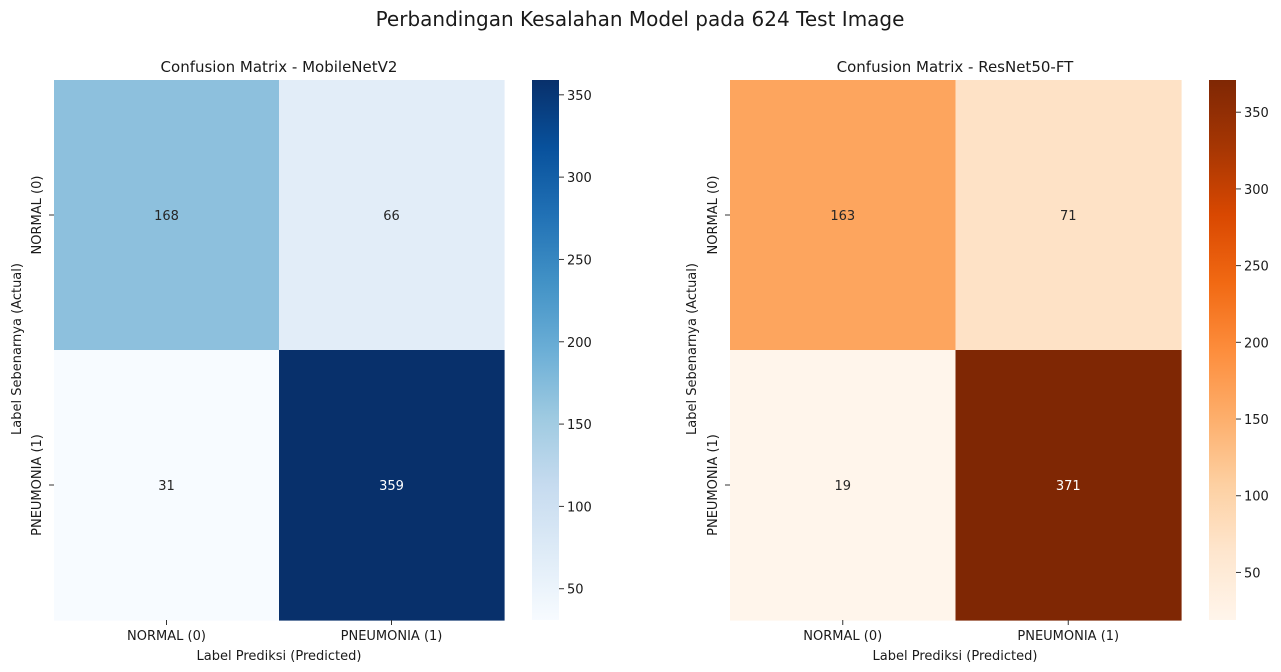 This screenshot has height=672, width=1281. What do you see at coordinates (956, 67) in the screenshot?
I see `panel-title: Confusion Matrix - ResNet50-FT` at bounding box center [956, 67].